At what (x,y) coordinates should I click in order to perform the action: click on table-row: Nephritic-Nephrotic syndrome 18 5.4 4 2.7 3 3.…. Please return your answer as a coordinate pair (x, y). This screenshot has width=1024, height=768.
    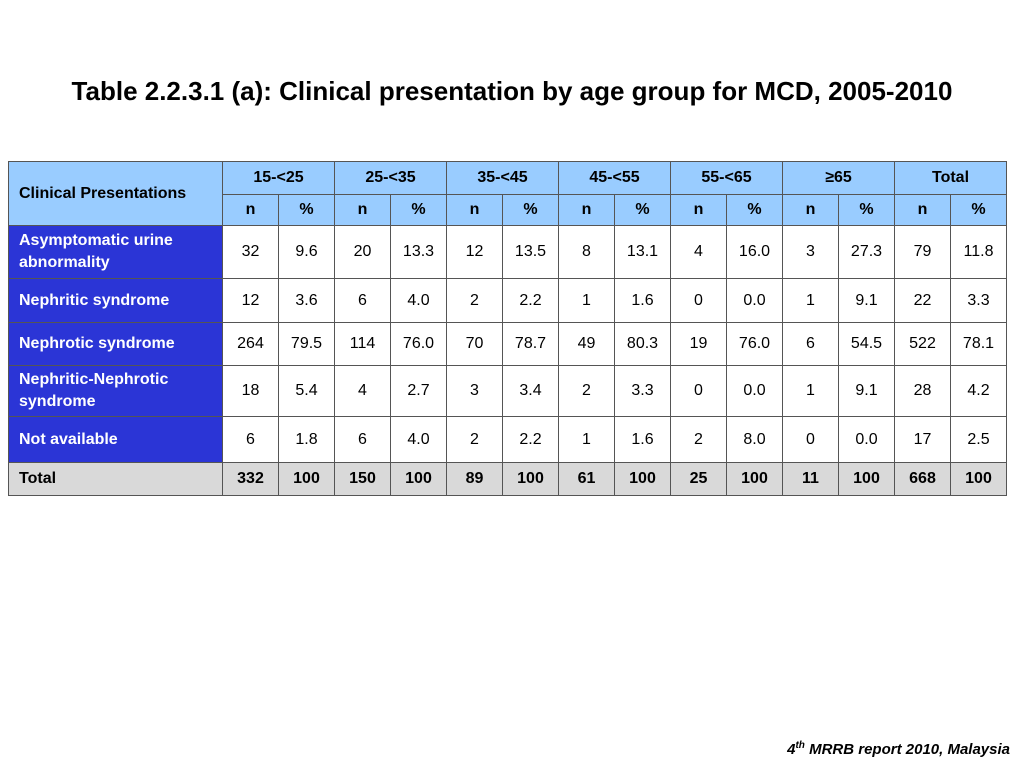
    Looking at the image, I should click on (507, 391).